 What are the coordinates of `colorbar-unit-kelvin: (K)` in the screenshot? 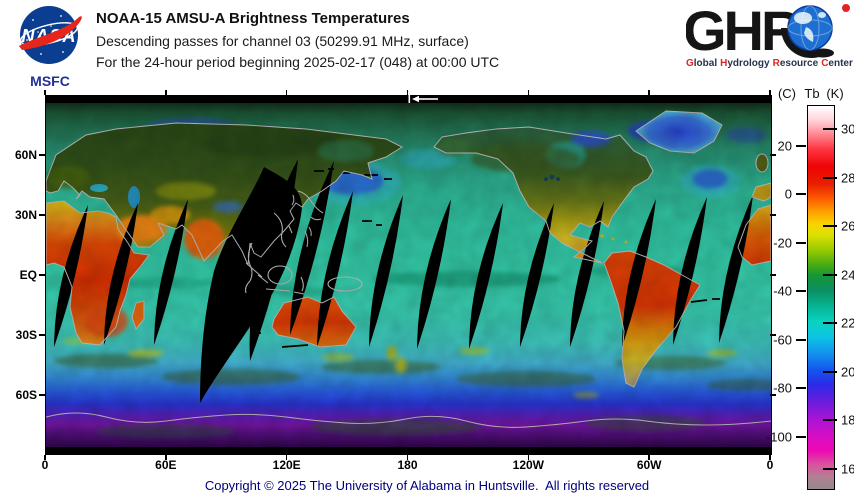 It's located at (835, 93).